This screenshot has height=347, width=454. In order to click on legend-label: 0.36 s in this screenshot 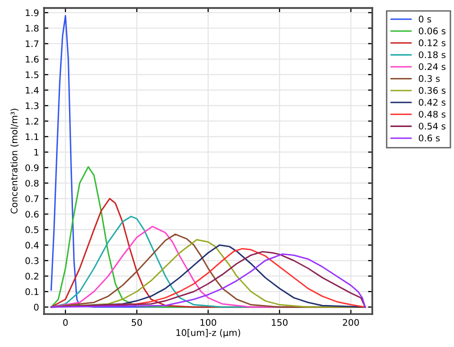, I will do `click(432, 90)`.